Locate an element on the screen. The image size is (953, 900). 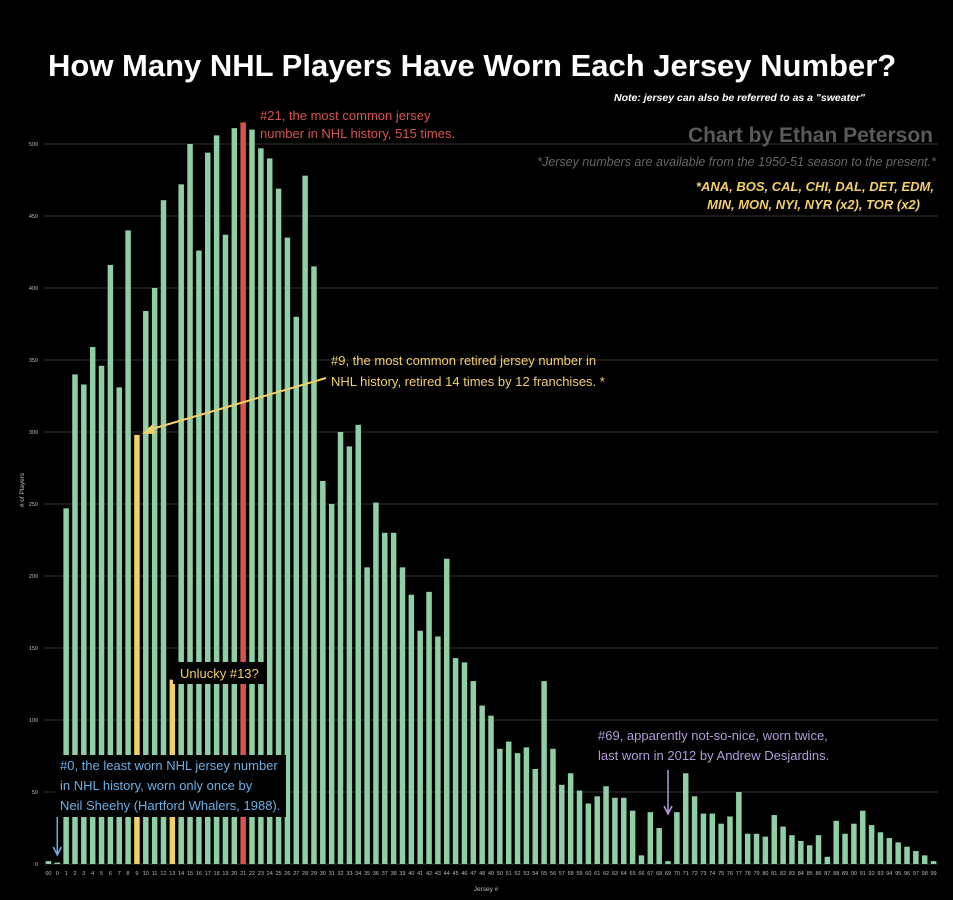
least-worn-label-box is located at coordinates (170, 786).